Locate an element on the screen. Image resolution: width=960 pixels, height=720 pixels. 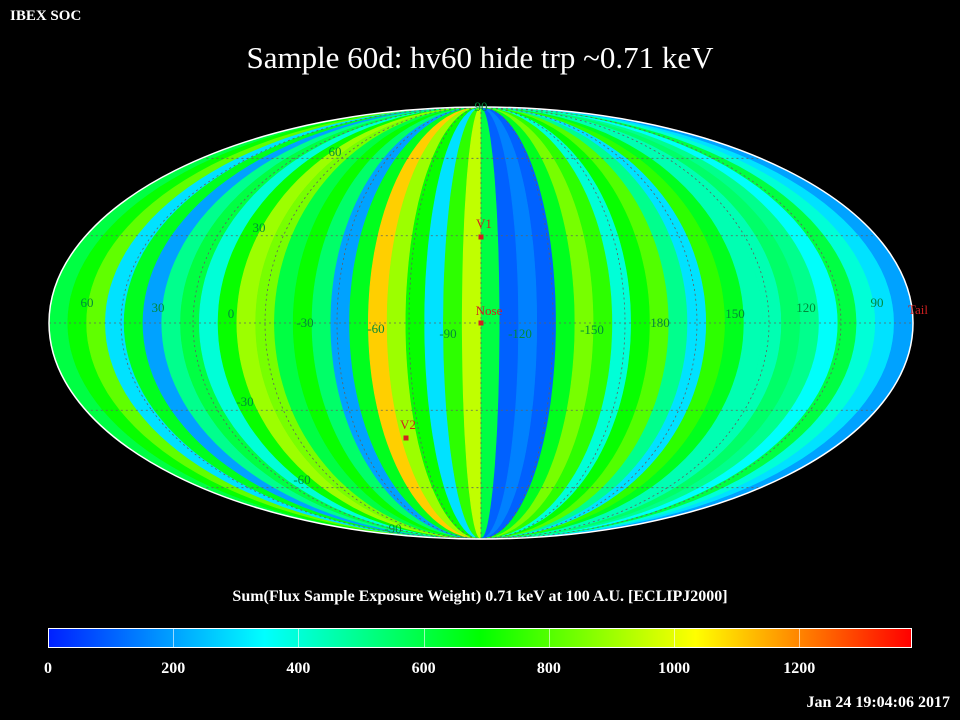
longitude-label: -120 is located at coordinates (520, 333).